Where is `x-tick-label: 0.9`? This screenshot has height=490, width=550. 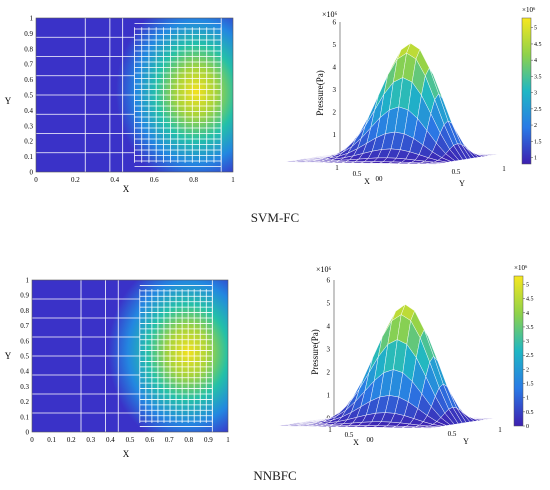 x-tick-label: 0.9 is located at coordinates (208, 440).